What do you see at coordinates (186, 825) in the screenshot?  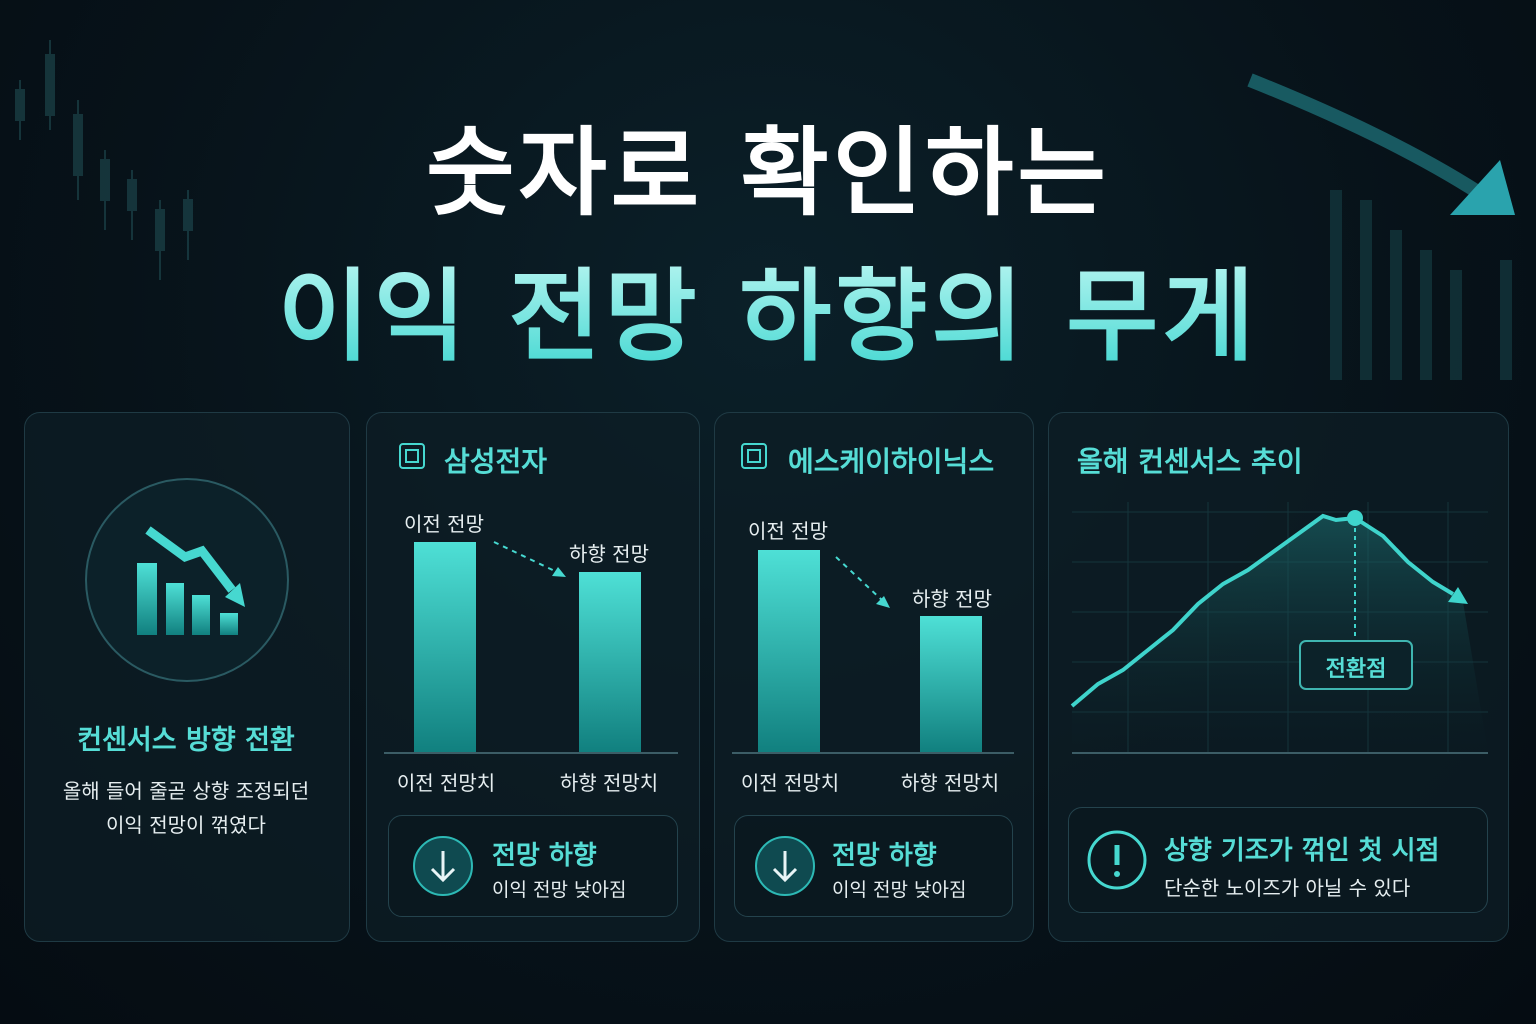 I see `card-text: 이익 전망이 꺾였다` at bounding box center [186, 825].